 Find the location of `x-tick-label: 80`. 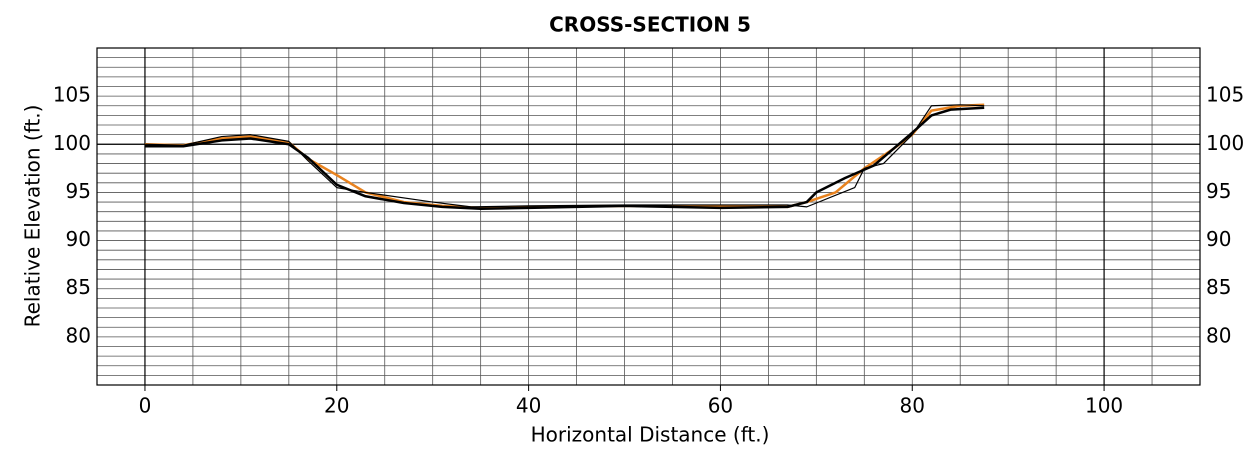

x-tick-label: 80 is located at coordinates (912, 406).